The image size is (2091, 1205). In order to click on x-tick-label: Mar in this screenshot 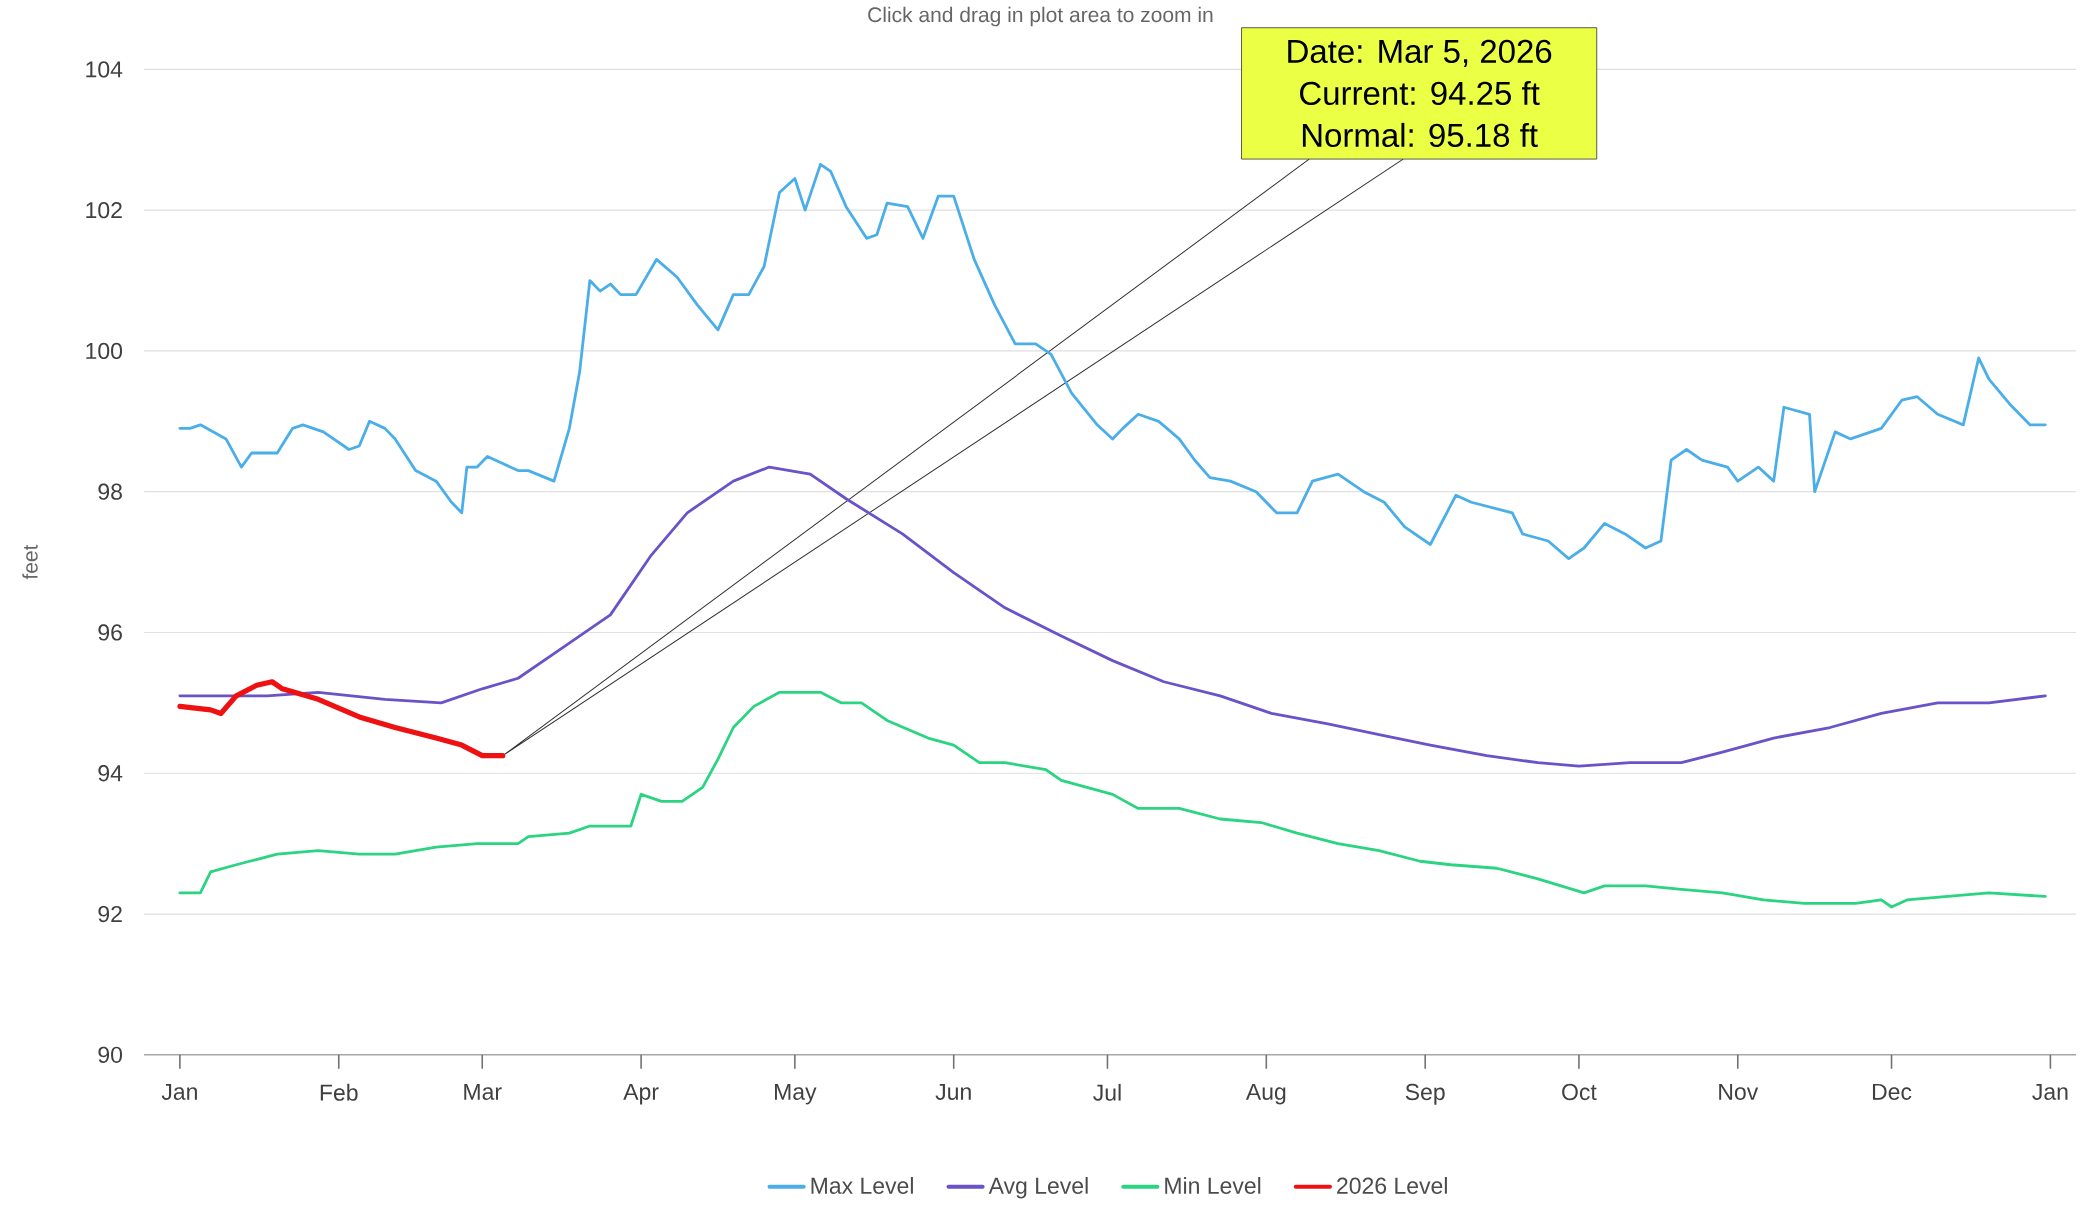, I will do `click(483, 1092)`.